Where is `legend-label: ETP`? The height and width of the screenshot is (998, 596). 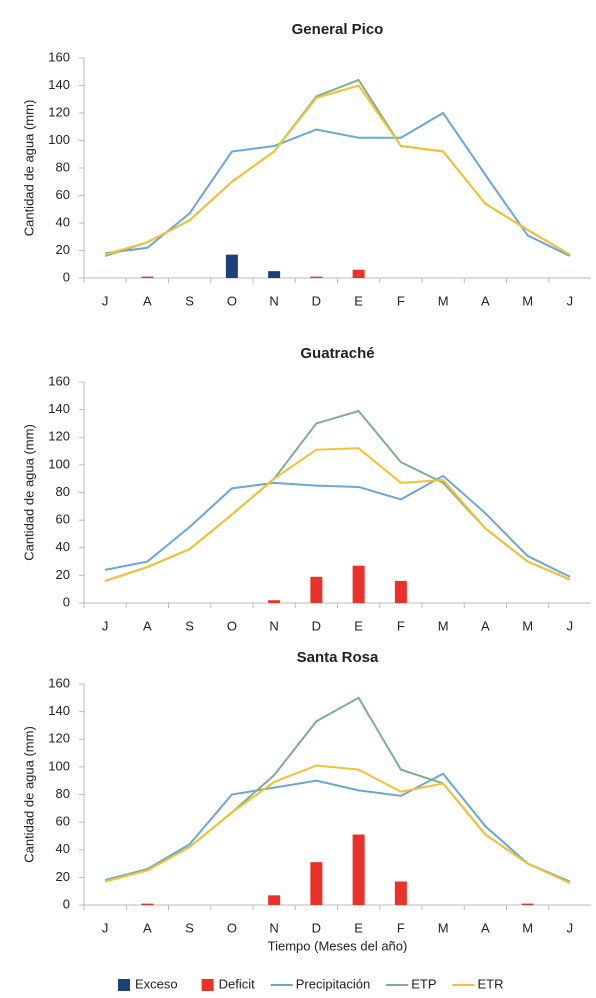
legend-label: ETP is located at coordinates (423, 983).